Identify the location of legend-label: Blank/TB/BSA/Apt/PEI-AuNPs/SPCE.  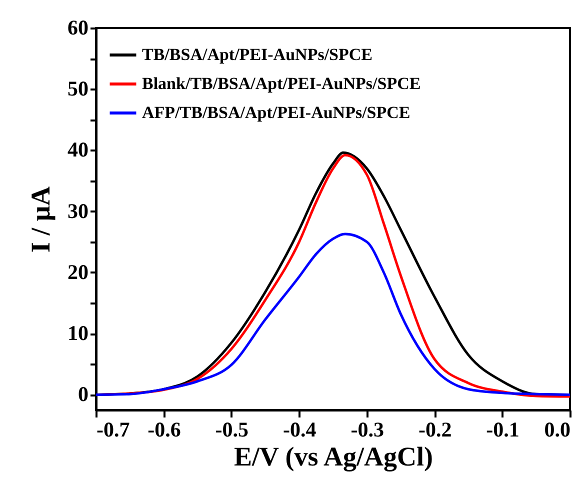
(281, 83).